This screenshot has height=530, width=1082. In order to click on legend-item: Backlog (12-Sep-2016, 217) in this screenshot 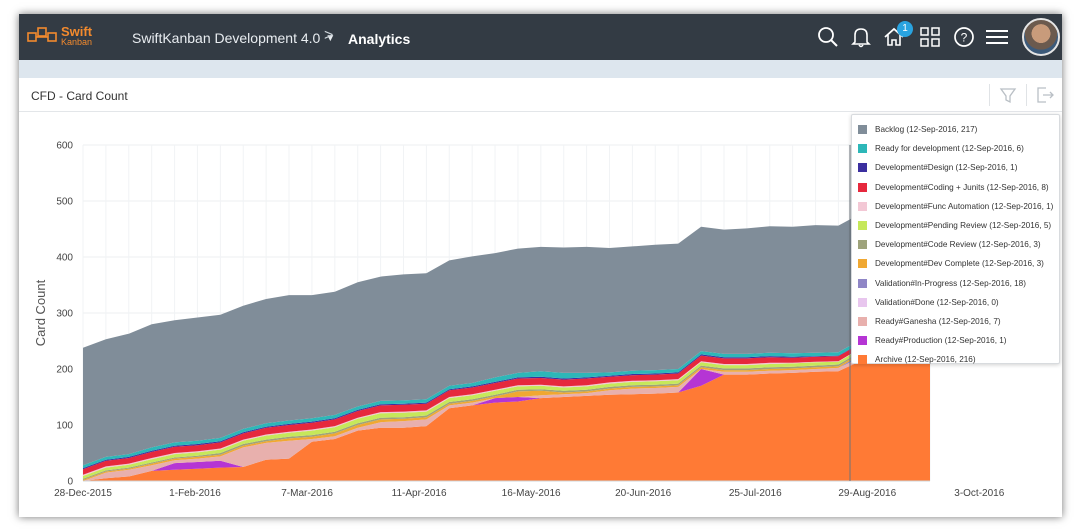, I will do `click(955, 129)`.